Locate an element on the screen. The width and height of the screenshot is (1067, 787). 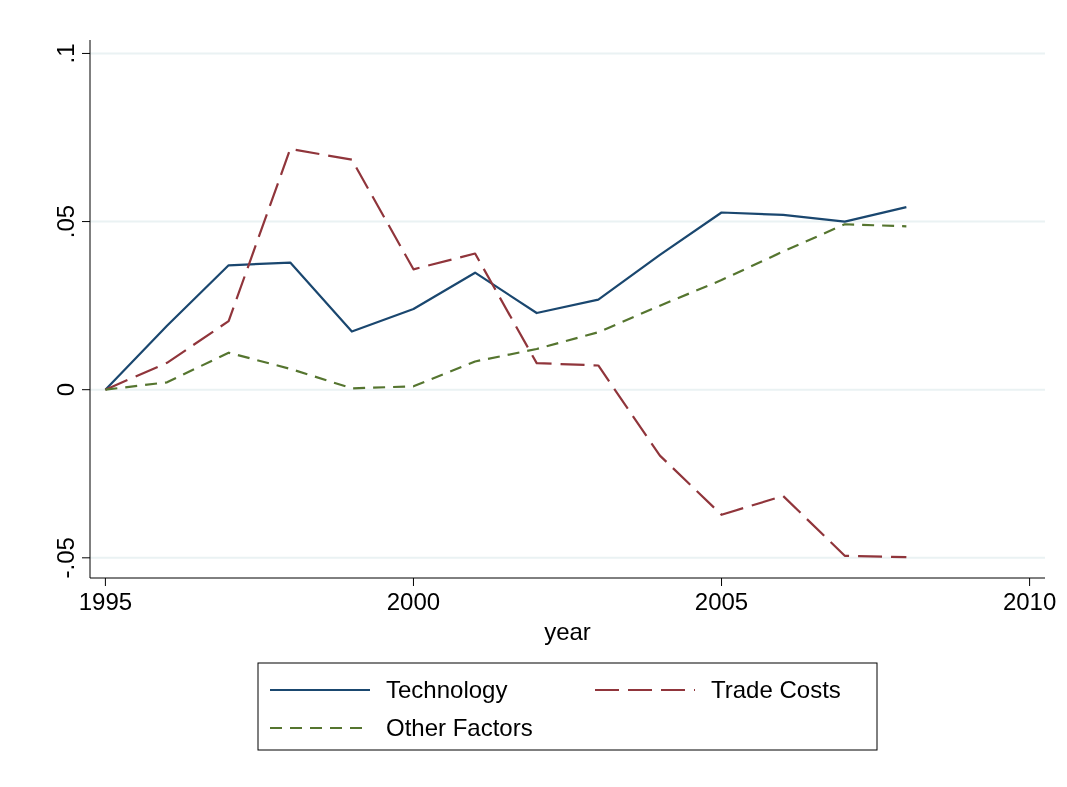
x-tick-label: 2010 is located at coordinates (1029, 601).